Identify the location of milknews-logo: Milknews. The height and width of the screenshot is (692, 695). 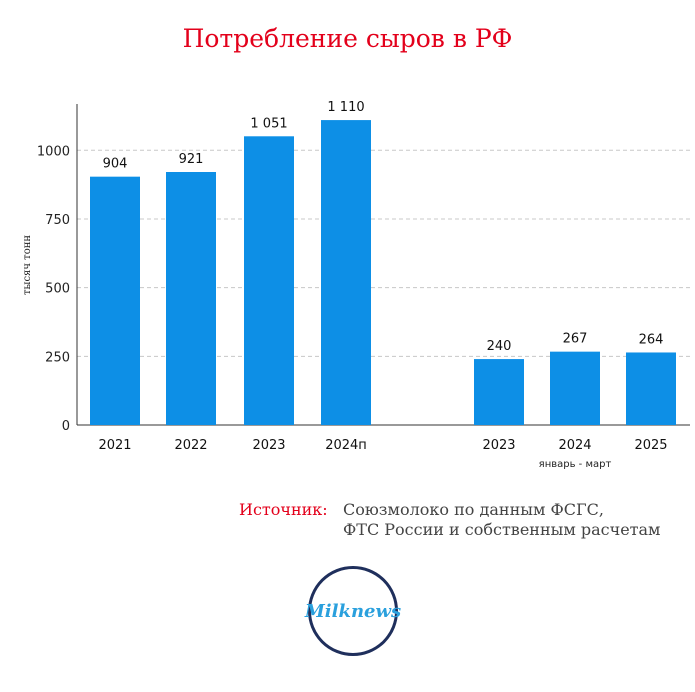
(353, 611).